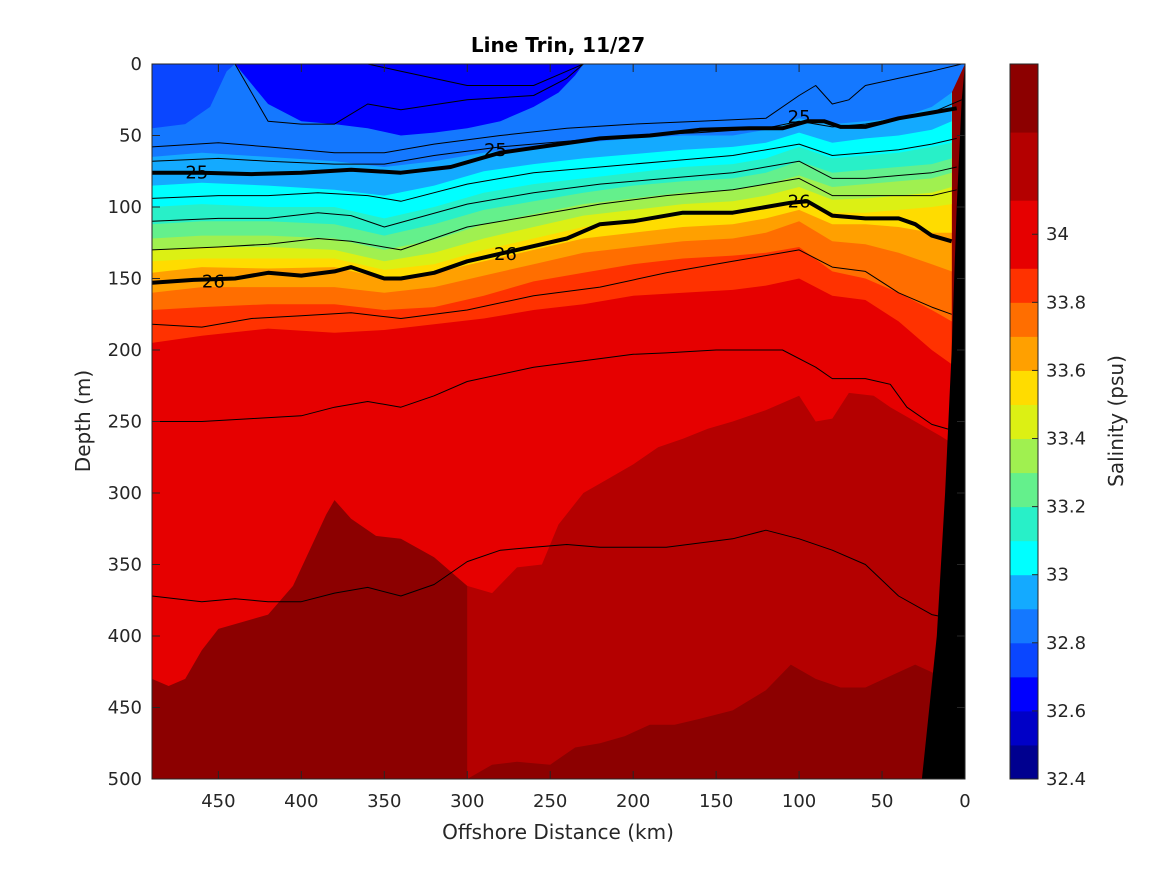 The height and width of the screenshot is (875, 1167). Describe the element at coordinates (1066, 439) in the screenshot. I see `colorbar-tick-label: 33.4` at that location.